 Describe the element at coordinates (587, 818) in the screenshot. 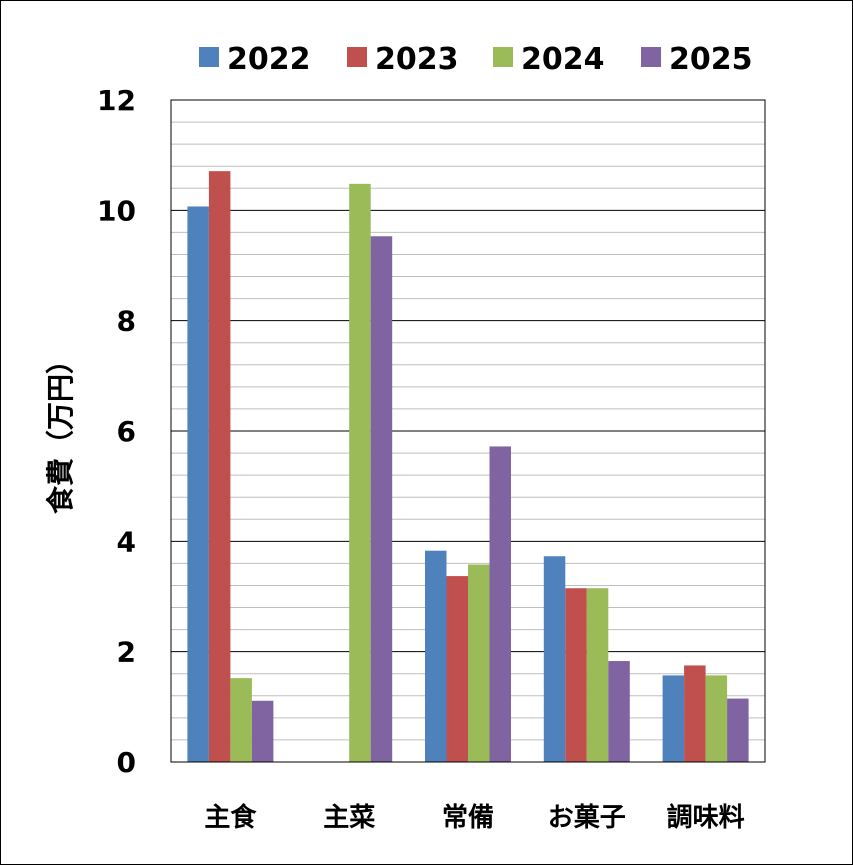

I see `x-category-label: お菓子` at that location.